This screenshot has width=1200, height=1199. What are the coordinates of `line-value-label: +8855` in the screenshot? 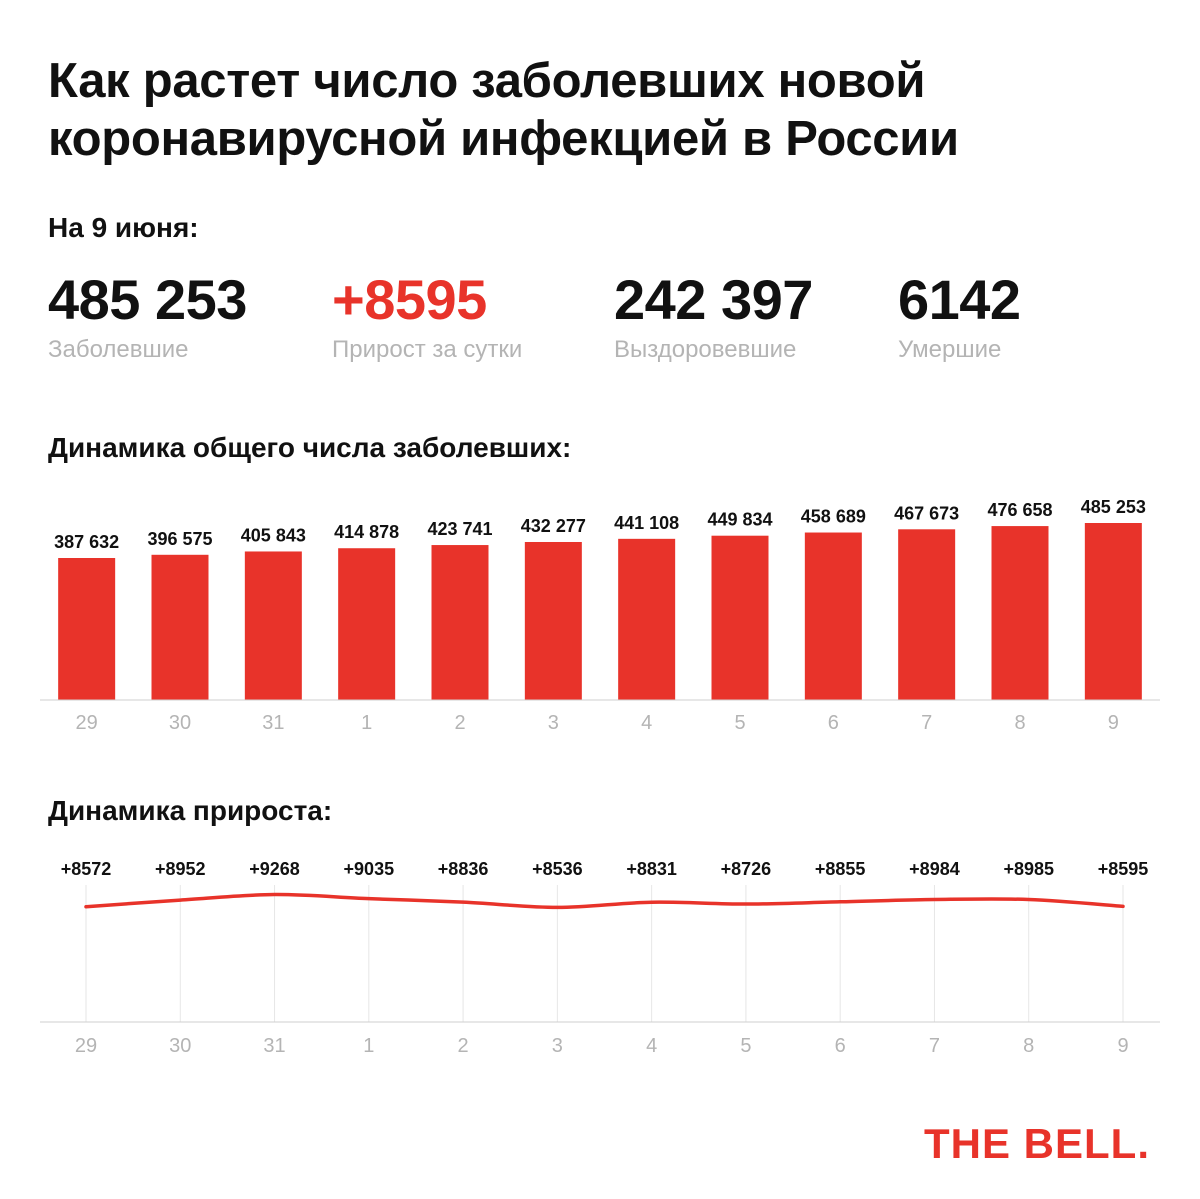 It's located at (840, 869).